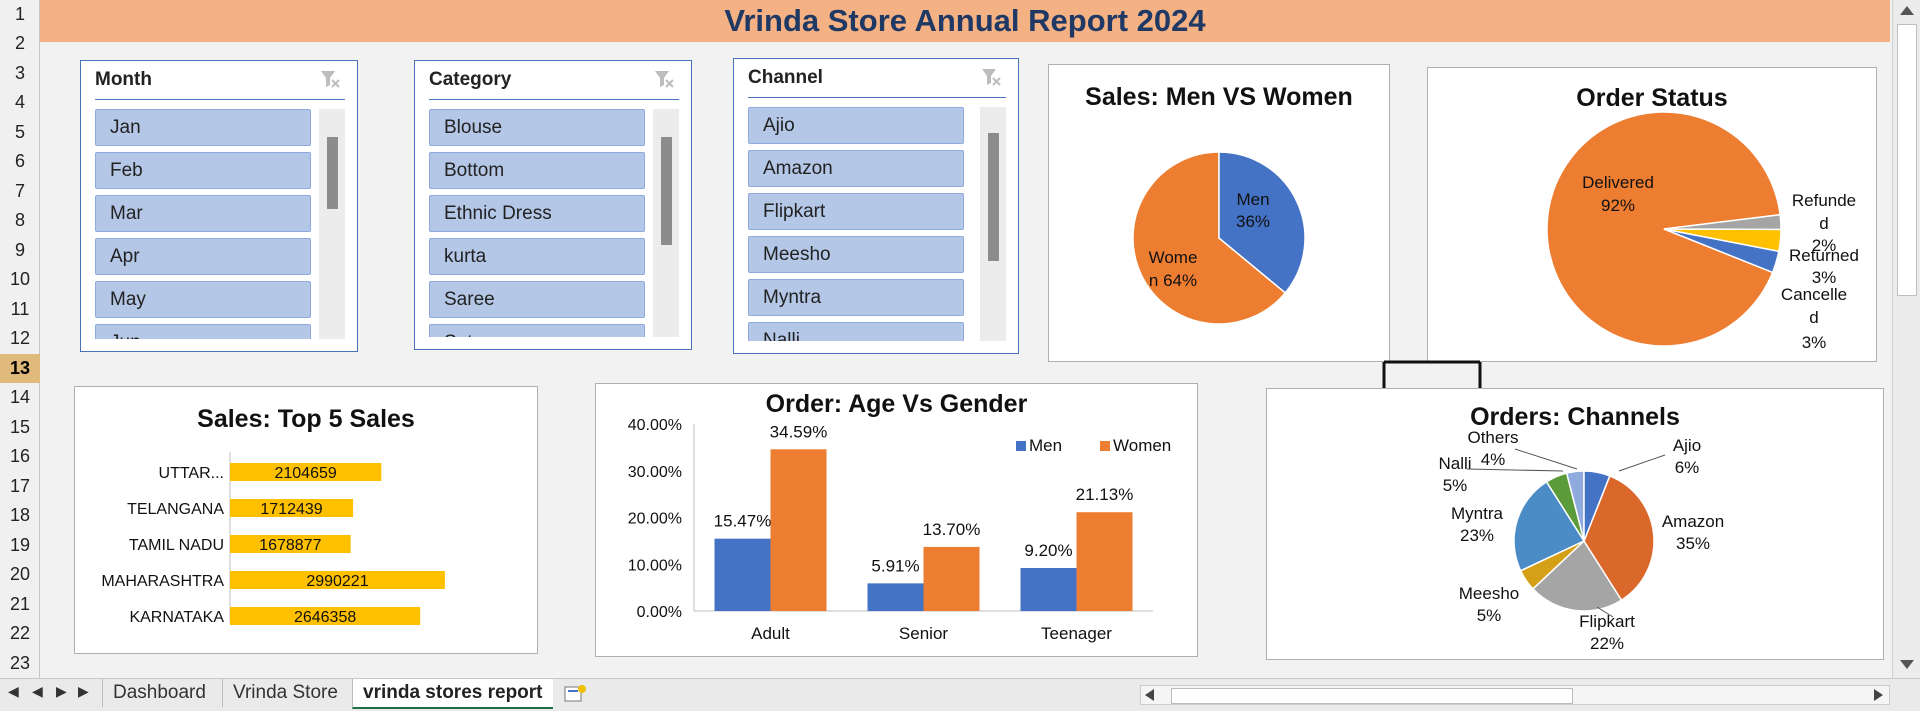 The image size is (1920, 711). I want to click on row-number: 22, so click(20, 633).